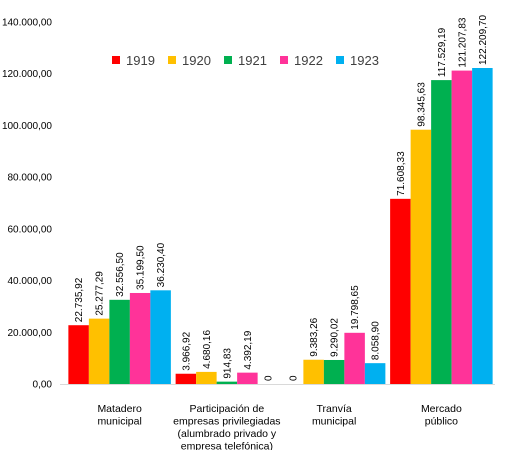  Describe the element at coordinates (30, 333) in the screenshot. I see `y-tick-label: 20.000,00` at that location.